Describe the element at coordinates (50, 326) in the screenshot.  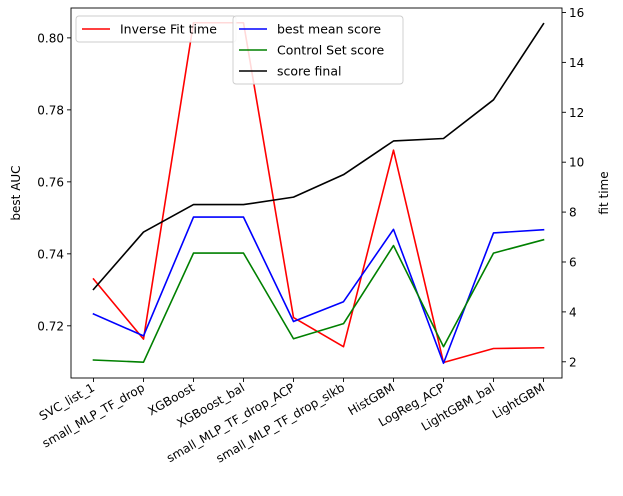
I see `left-y-tick-label: 0.72` at that location.